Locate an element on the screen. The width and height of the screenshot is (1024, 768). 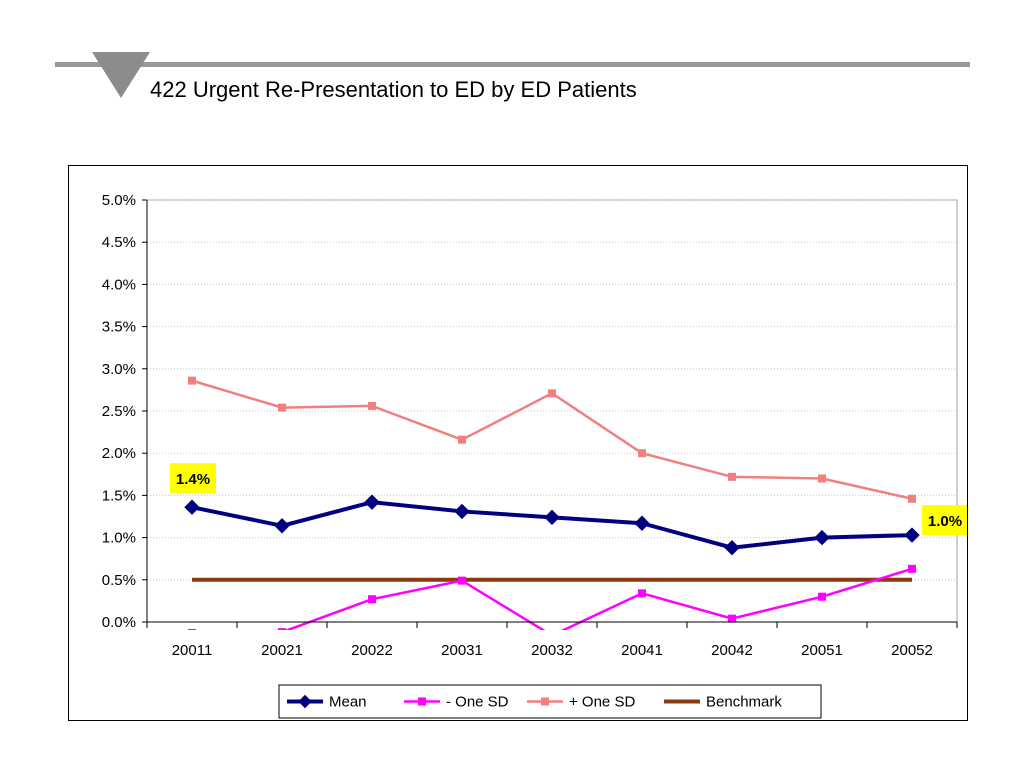
x-tick-label: 20031 is located at coordinates (462, 650).